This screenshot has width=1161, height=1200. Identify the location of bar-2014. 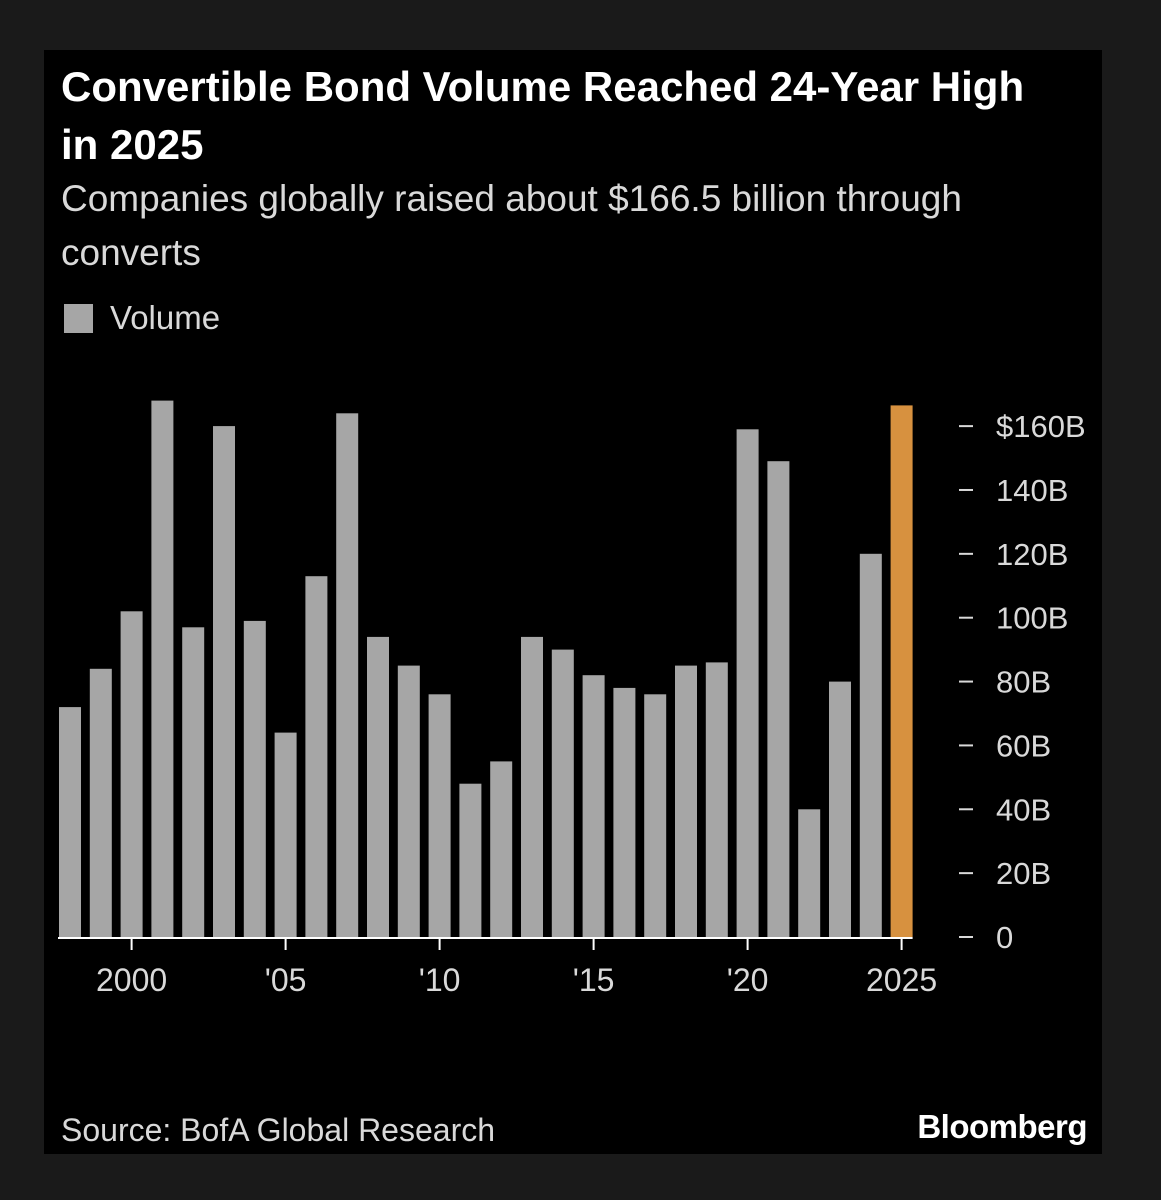
(562, 793).